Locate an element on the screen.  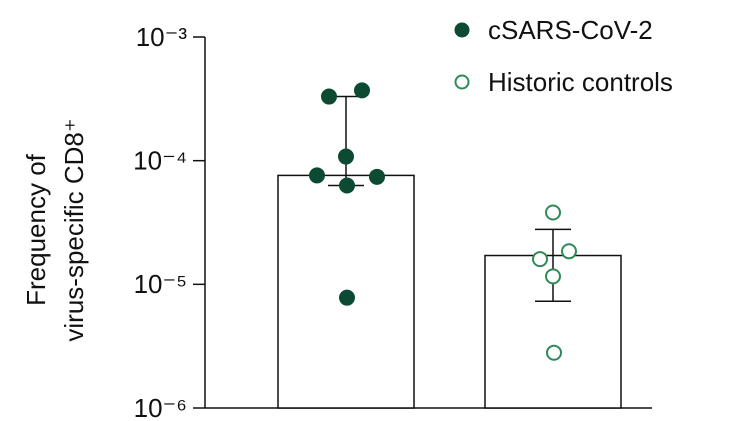
legend-label: Historic controls is located at coordinates (580, 82).